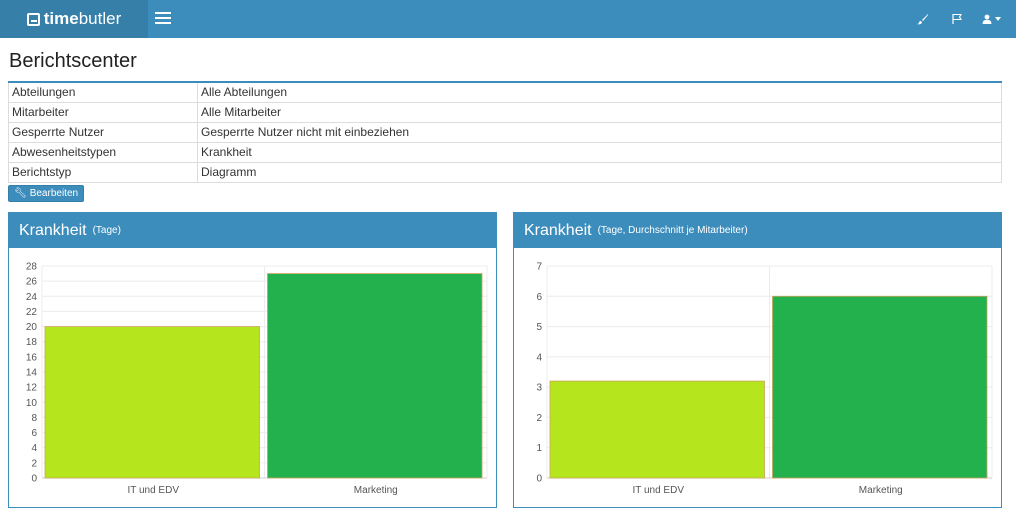  What do you see at coordinates (103, 92) in the screenshot?
I see `filter-label: Abteilungen` at bounding box center [103, 92].